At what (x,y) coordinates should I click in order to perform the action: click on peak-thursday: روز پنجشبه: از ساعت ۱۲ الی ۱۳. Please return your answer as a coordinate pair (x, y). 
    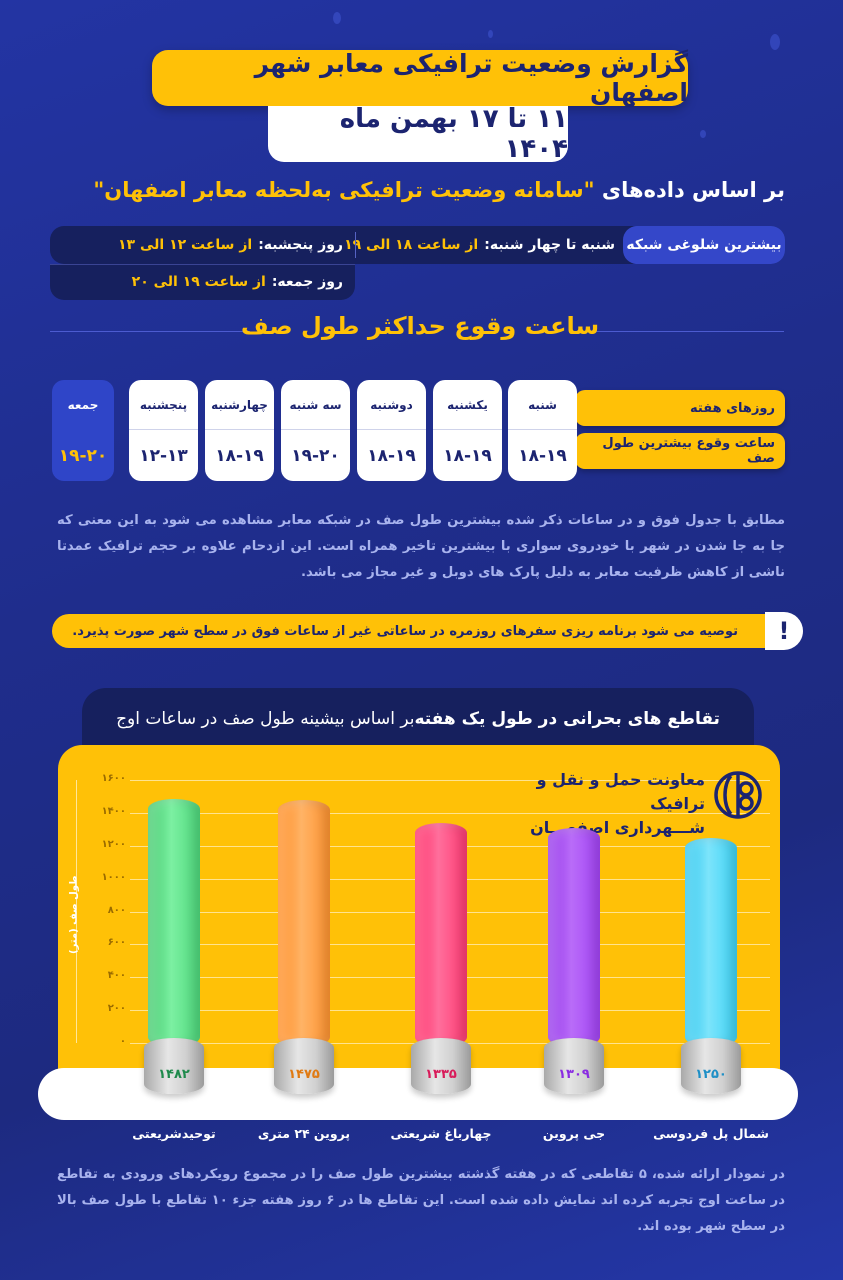
    Looking at the image, I should click on (230, 245).